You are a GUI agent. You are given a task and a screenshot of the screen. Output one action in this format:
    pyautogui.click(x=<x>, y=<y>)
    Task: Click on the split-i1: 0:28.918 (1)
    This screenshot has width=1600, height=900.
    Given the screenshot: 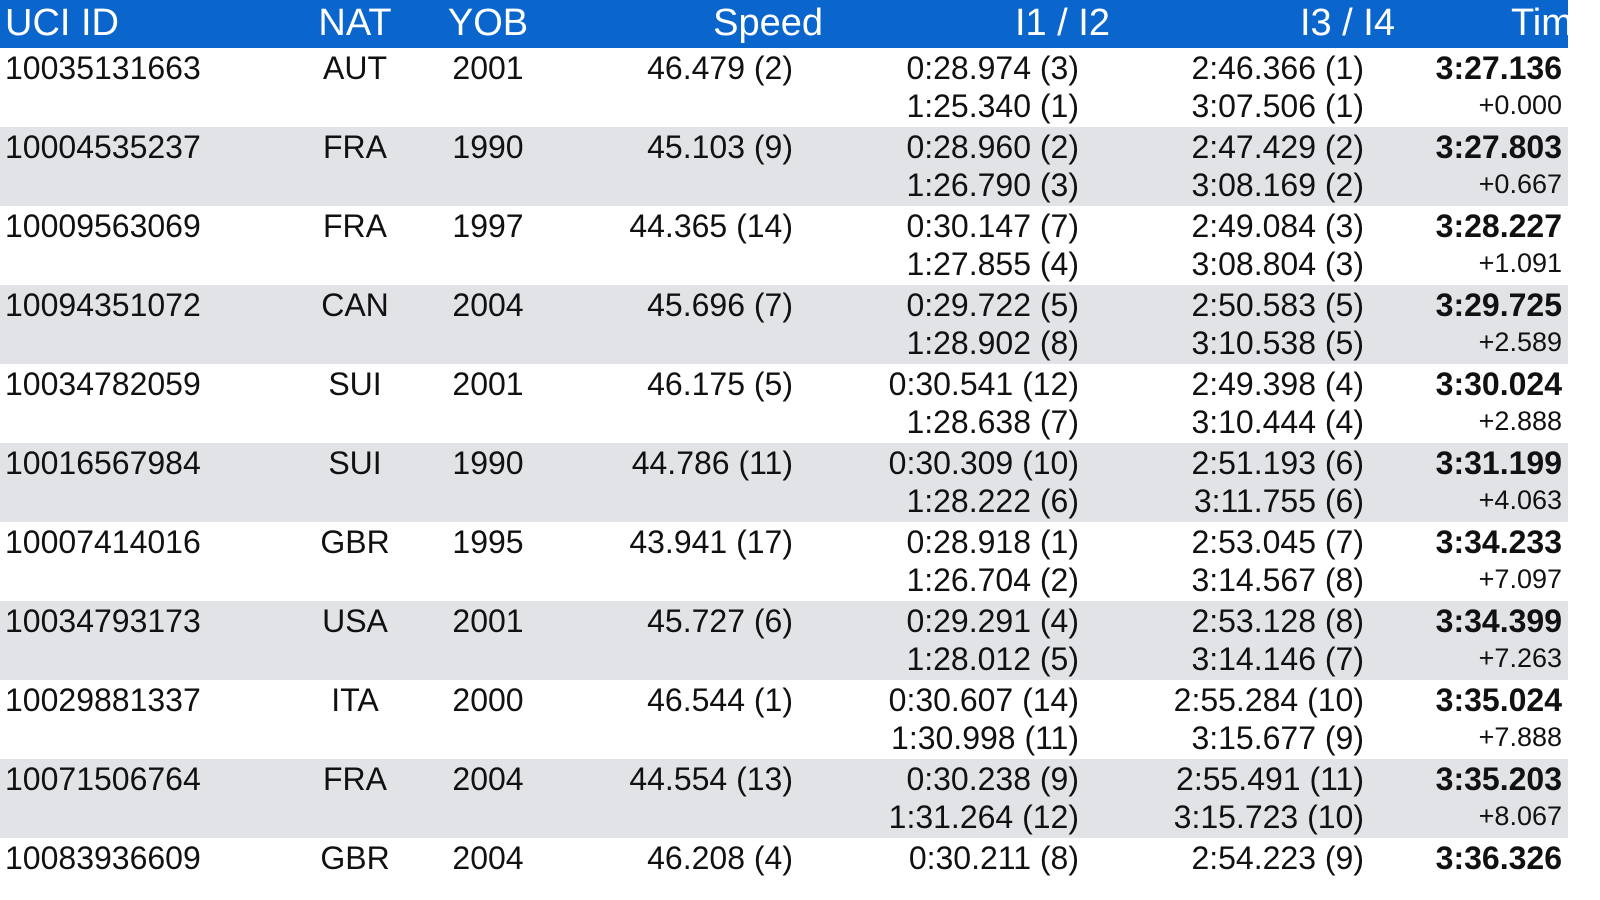 What is the action you would take?
    pyautogui.click(x=992, y=542)
    